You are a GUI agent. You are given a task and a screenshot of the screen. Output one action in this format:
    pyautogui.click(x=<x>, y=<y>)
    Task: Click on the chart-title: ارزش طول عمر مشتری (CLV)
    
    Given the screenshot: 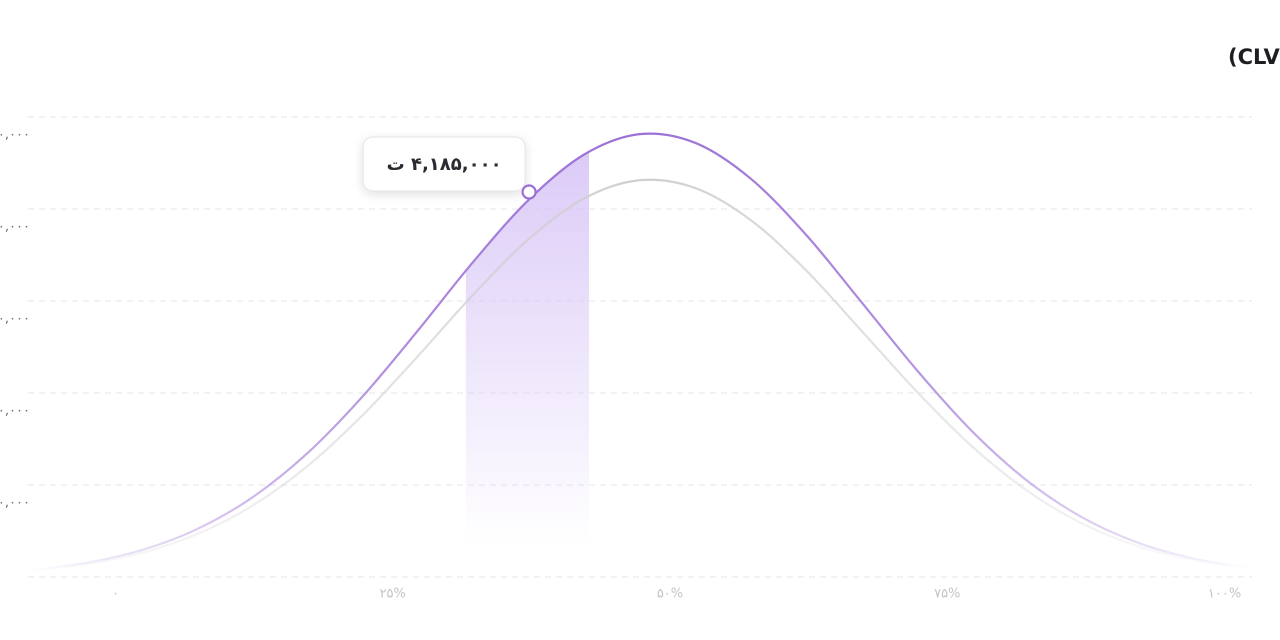 What is the action you would take?
    pyautogui.click(x=1254, y=57)
    